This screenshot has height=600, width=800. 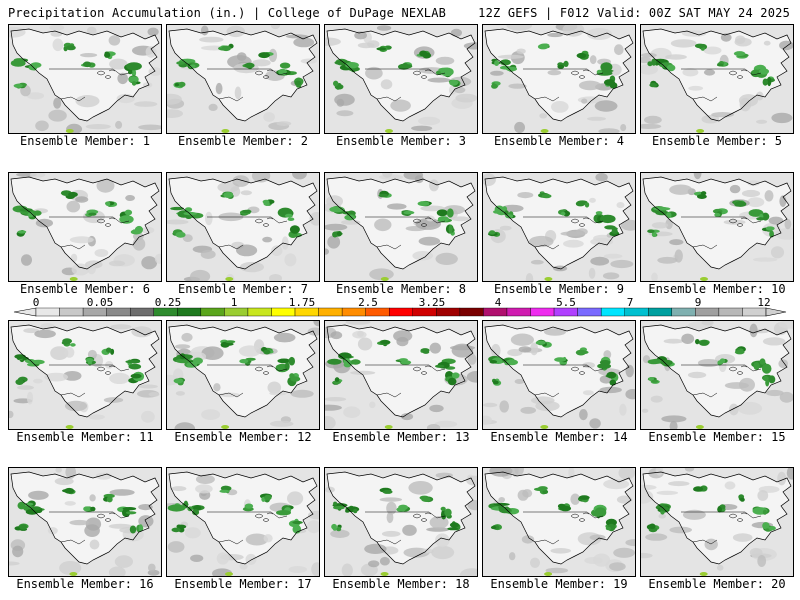 I want to click on ensemble-member-panel: Ensemble Member: 4, so click(x=559, y=86).